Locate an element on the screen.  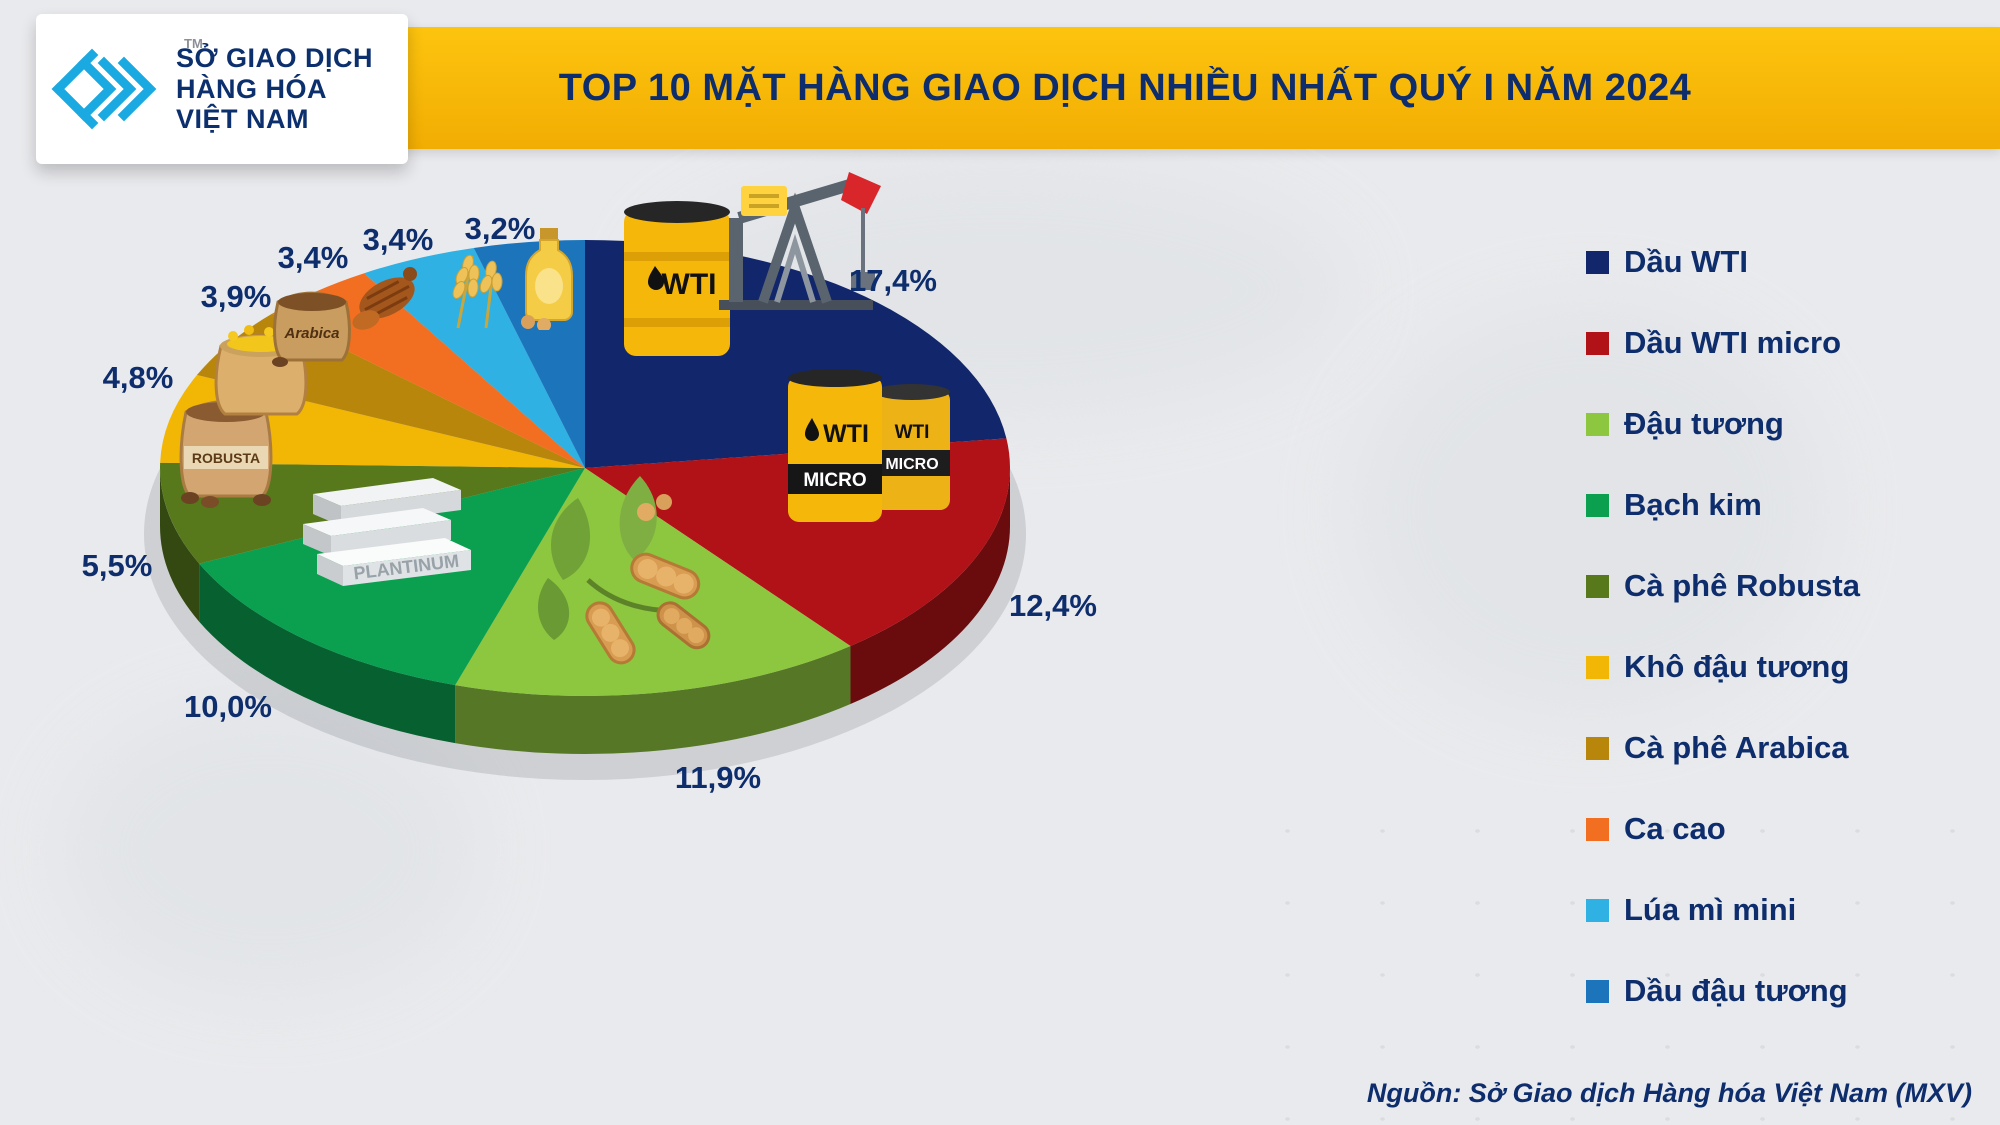
soy-oil-bottle-illustration is located at coordinates (550, 279).